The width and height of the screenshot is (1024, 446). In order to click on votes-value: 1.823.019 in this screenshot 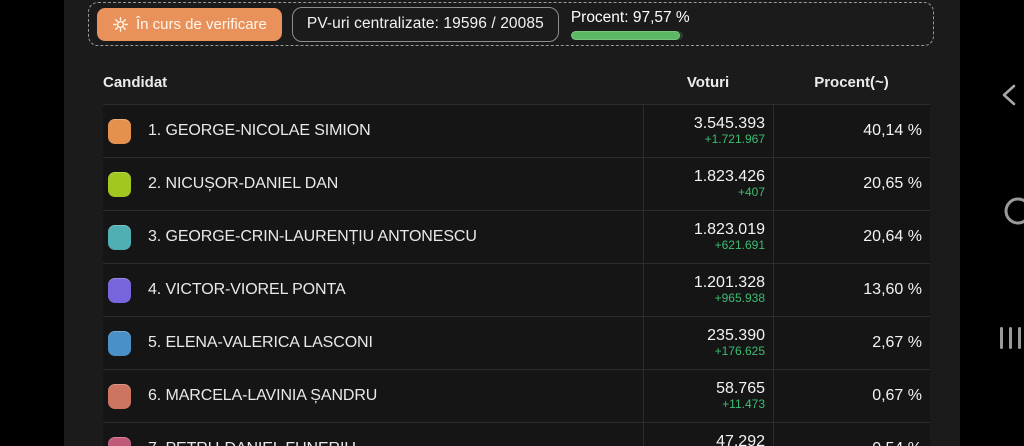, I will do `click(729, 229)`.